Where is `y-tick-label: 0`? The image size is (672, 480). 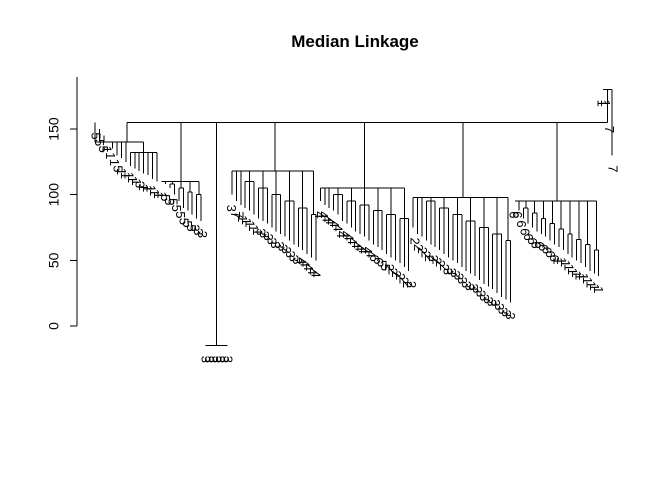 y-tick-label: 0 is located at coordinates (54, 326).